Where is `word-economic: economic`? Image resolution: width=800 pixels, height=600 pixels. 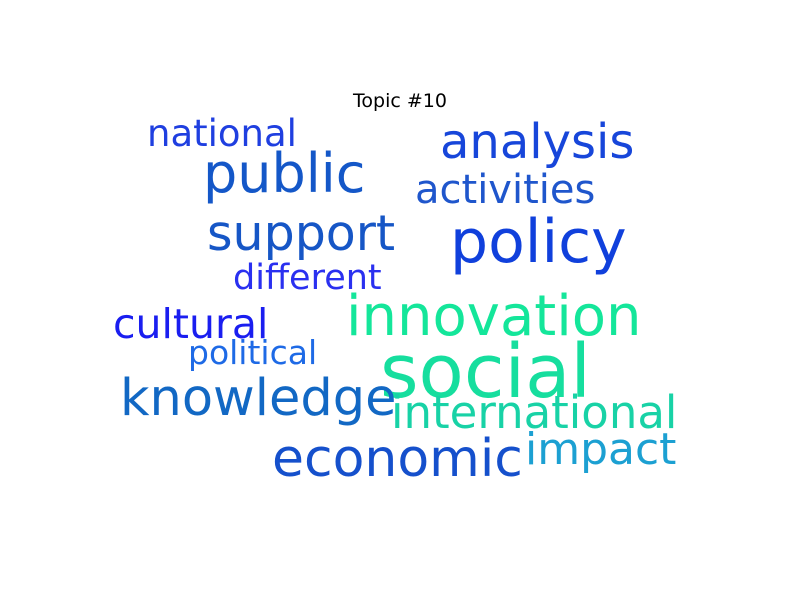
word-economic: economic is located at coordinates (397, 459).